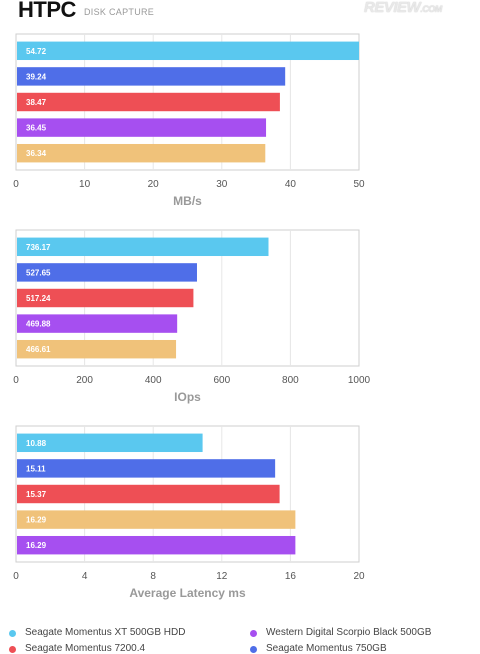  What do you see at coordinates (290, 380) in the screenshot?
I see `tick-label: 800` at bounding box center [290, 380].